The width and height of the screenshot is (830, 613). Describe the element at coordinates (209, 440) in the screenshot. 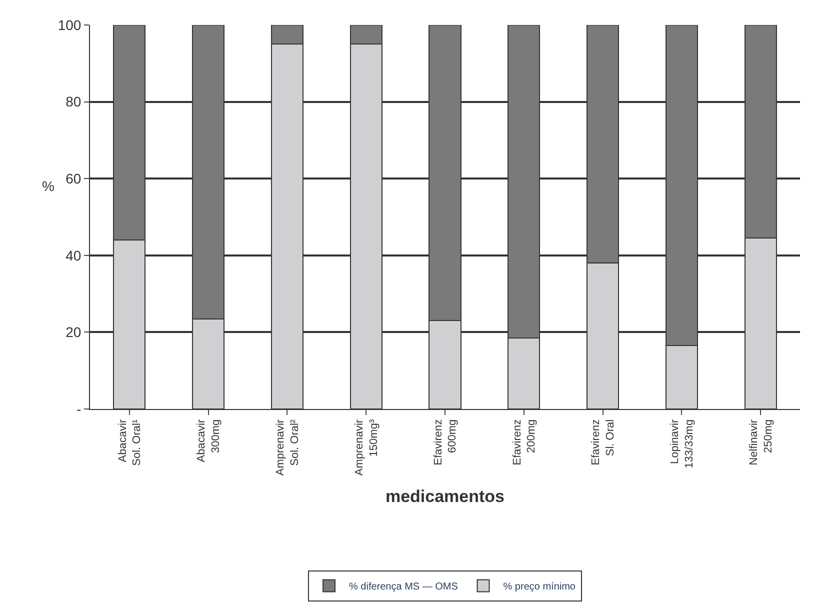

I see `x-tick-label: Abacavir 300mg` at that location.